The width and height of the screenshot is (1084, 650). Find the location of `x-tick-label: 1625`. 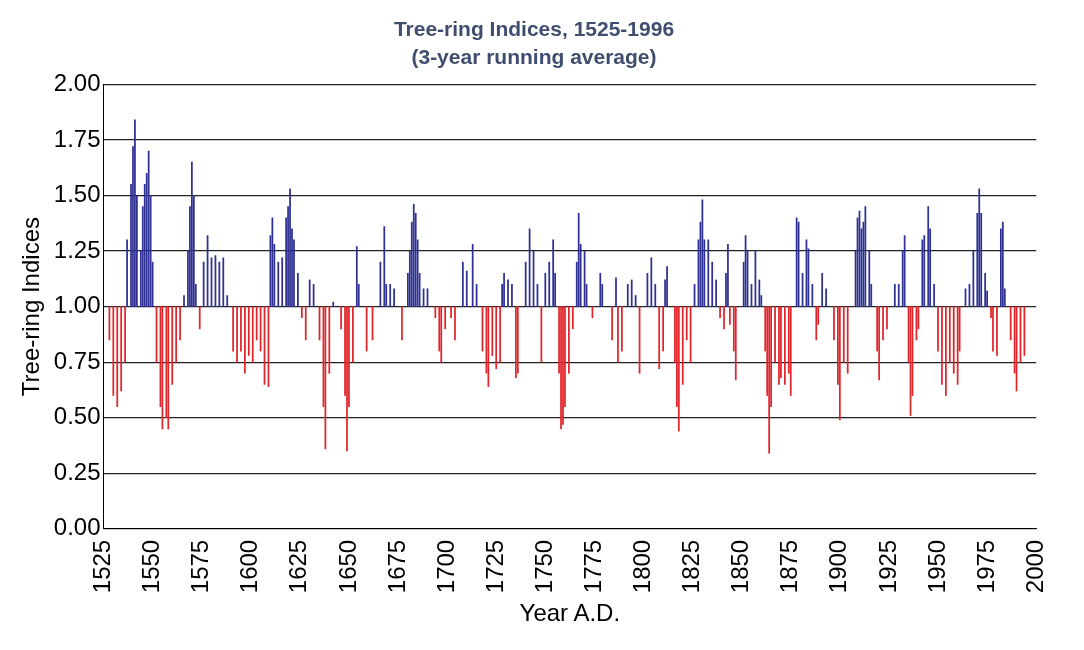

x-tick-label: 1625 is located at coordinates (298, 566).